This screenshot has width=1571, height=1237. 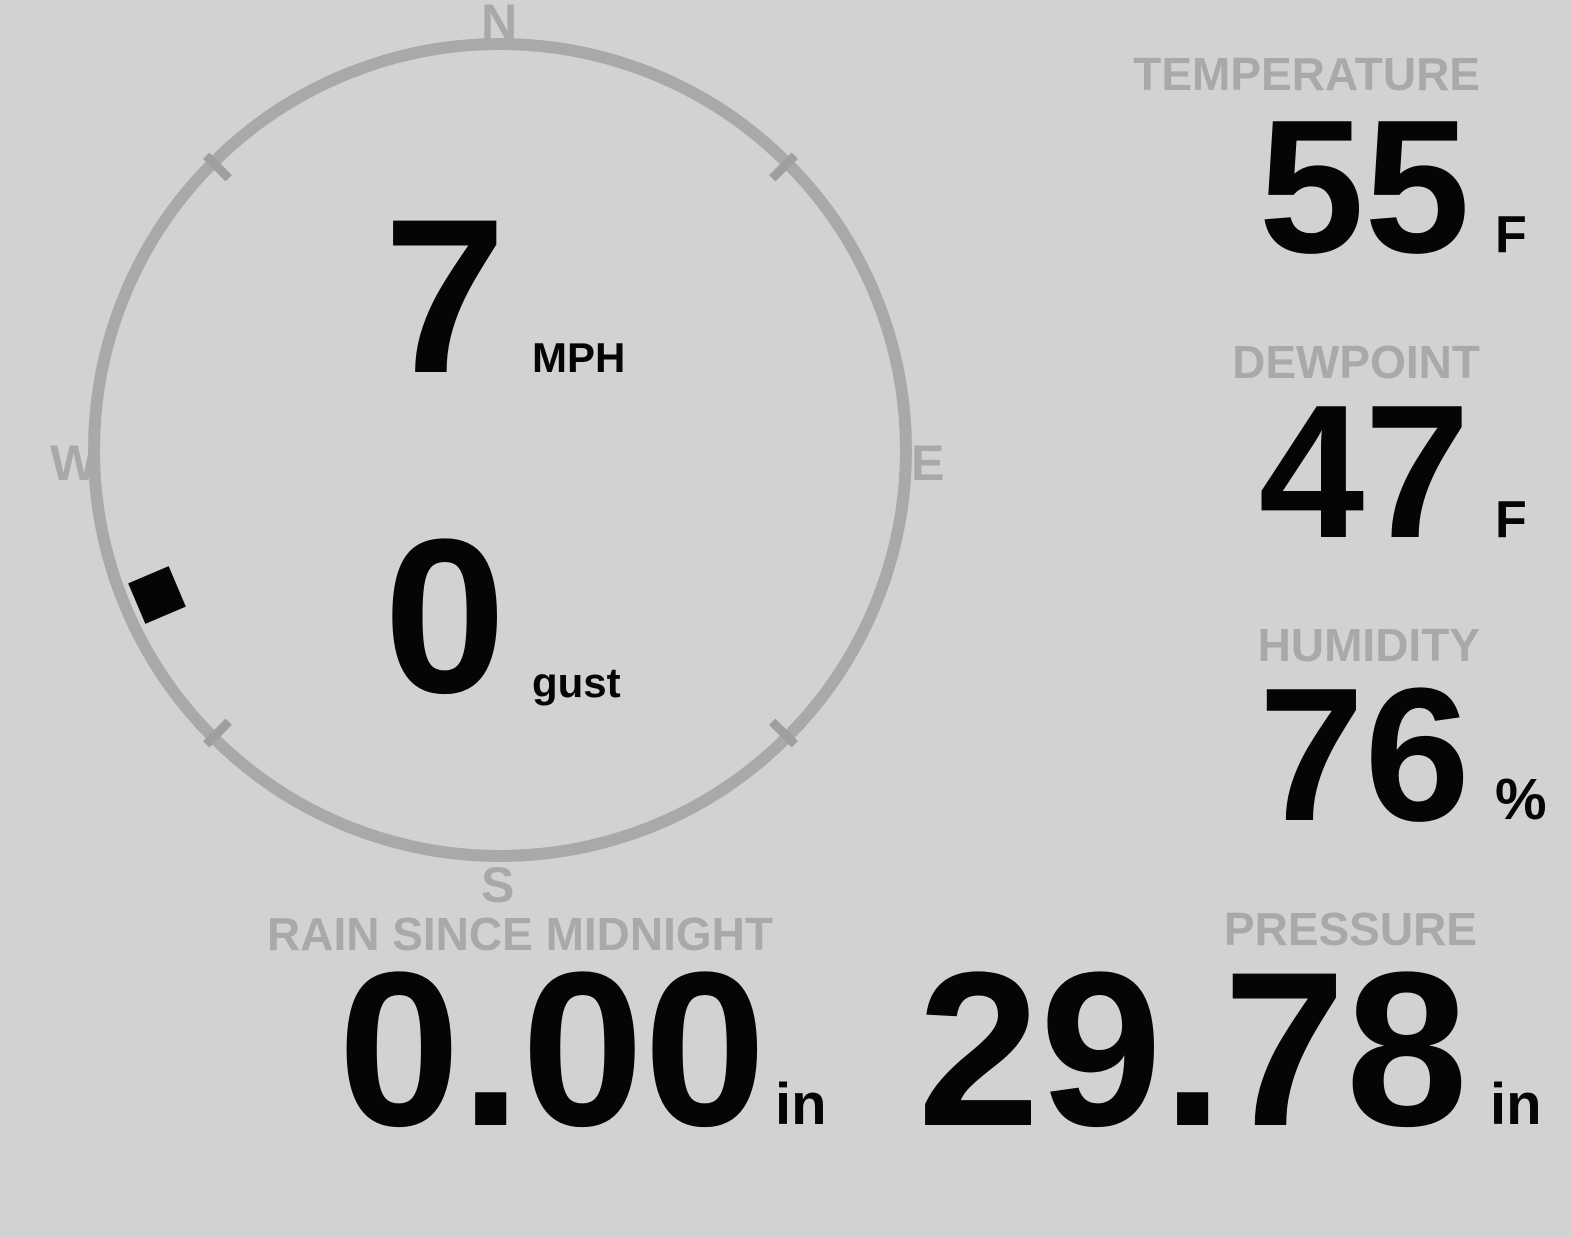 I want to click on compass-label-south: S, so click(x=498, y=885).